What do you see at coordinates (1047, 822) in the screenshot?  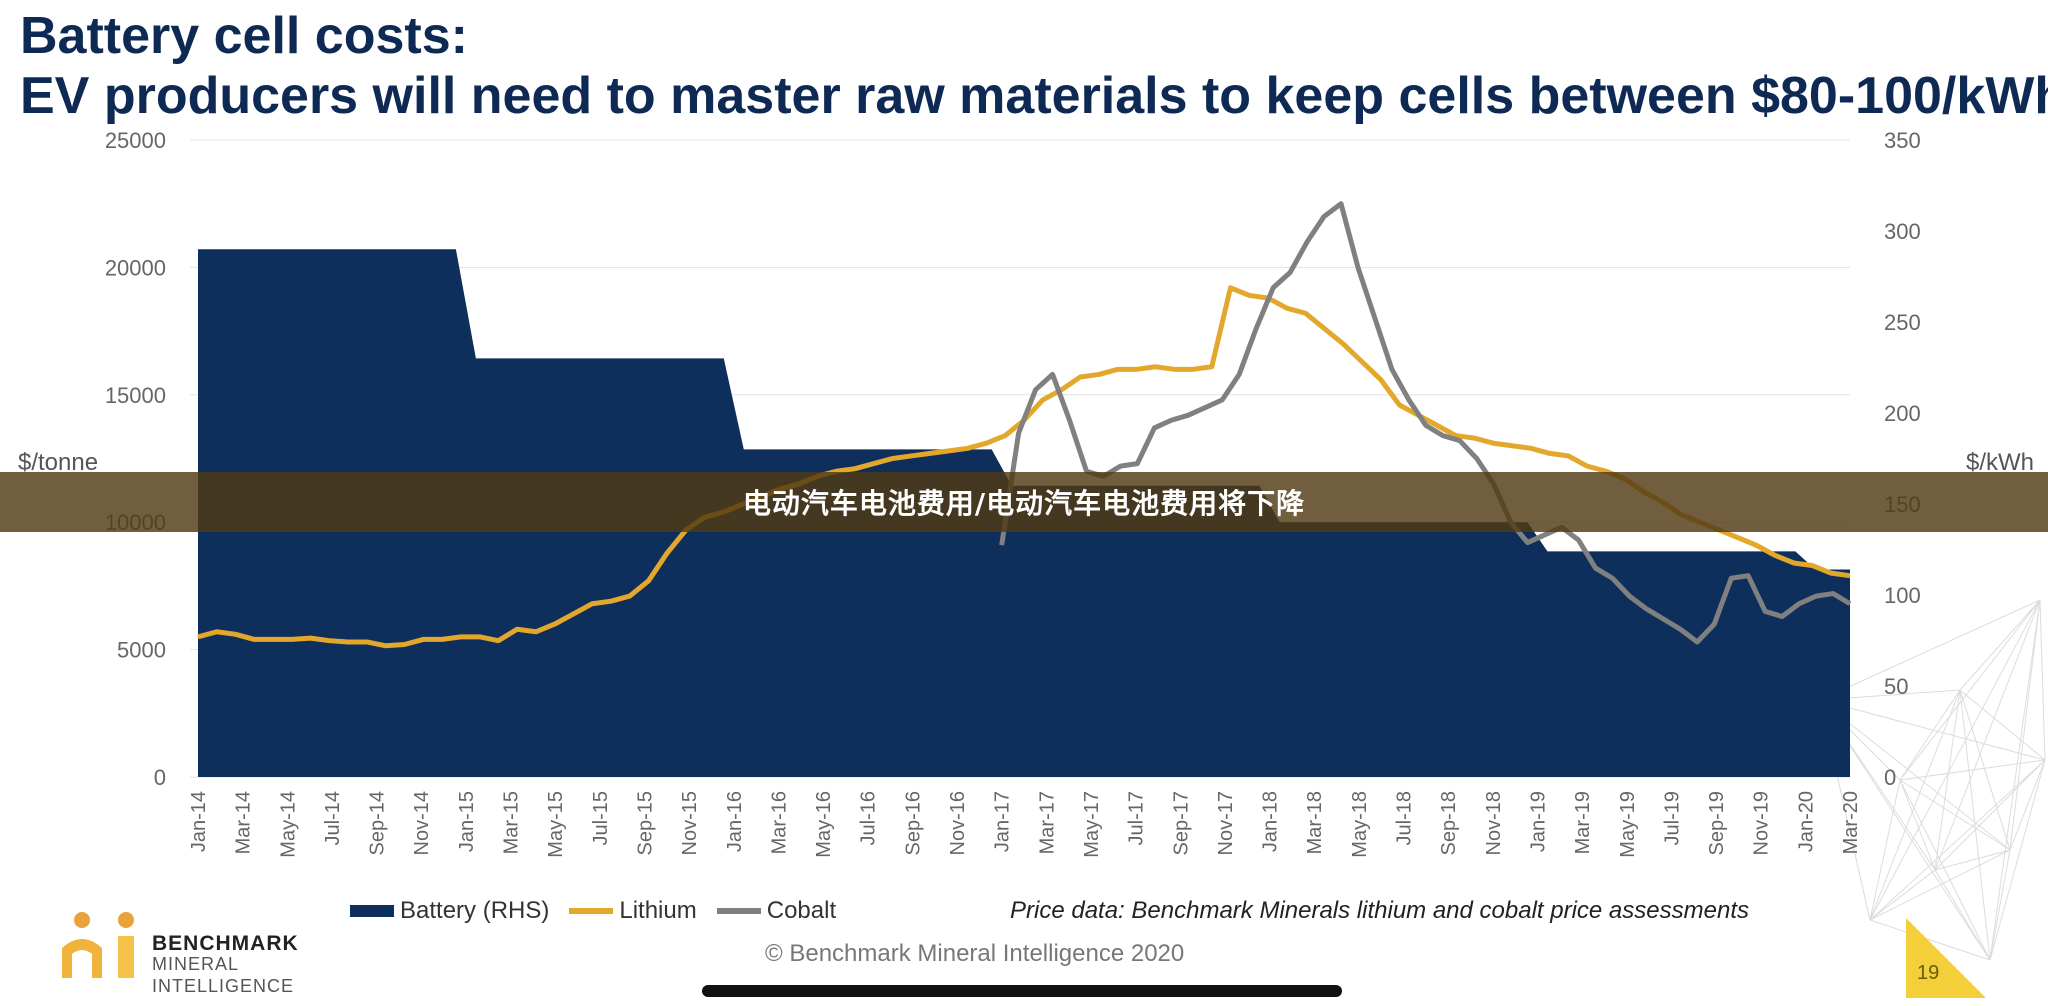 I see `x-tick-label: Mar-17` at bounding box center [1047, 822].